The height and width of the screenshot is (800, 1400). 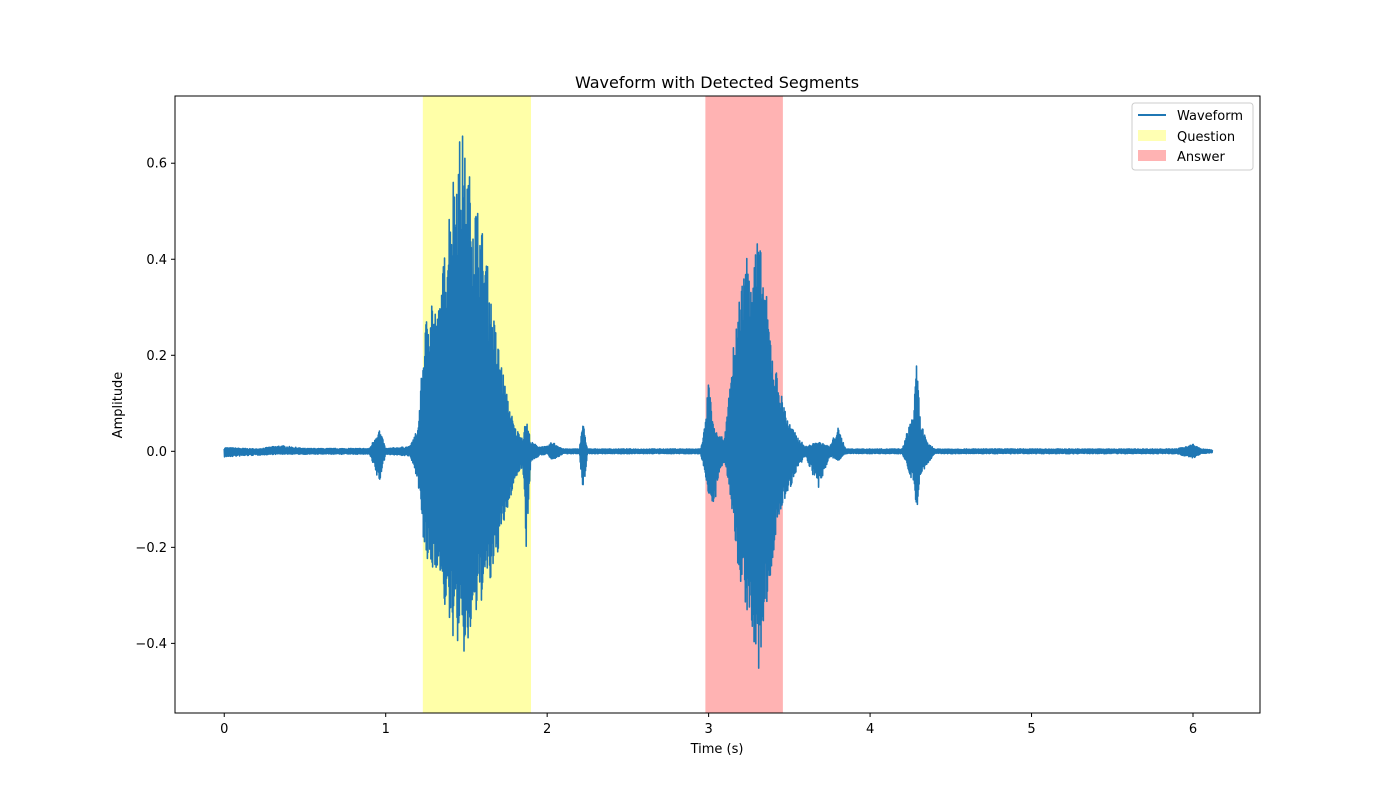 I want to click on legend-answer-label: Answer, so click(x=1201, y=157).